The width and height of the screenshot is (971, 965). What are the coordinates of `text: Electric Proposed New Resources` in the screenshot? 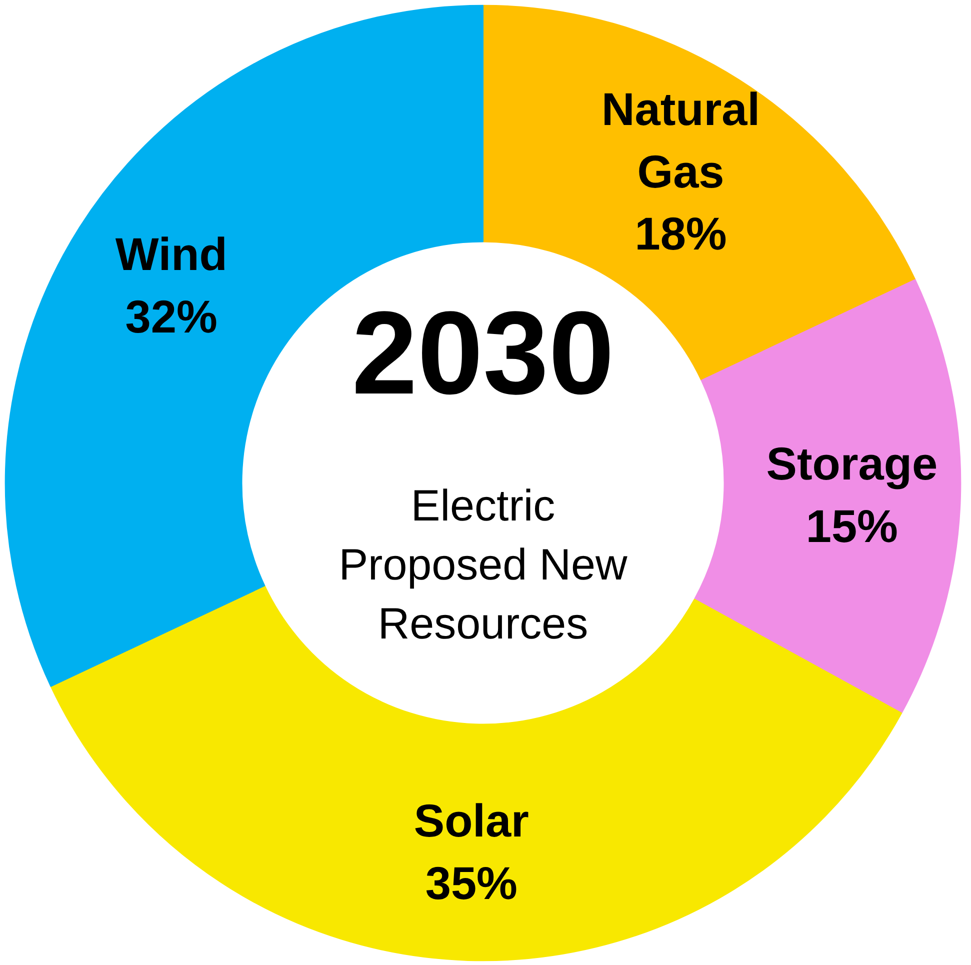 It's located at (483, 565).